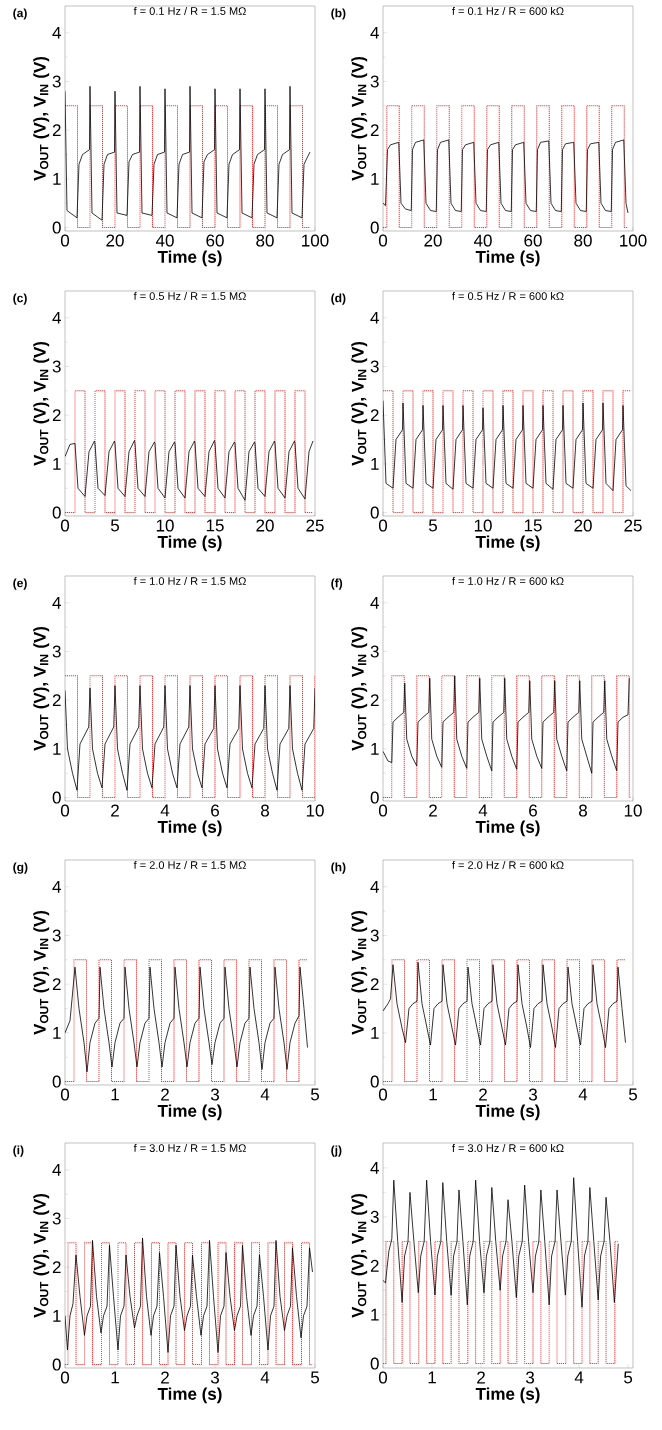 This screenshot has width=662, height=1430. What do you see at coordinates (18, 1151) in the screenshot?
I see `text: (i)` at bounding box center [18, 1151].